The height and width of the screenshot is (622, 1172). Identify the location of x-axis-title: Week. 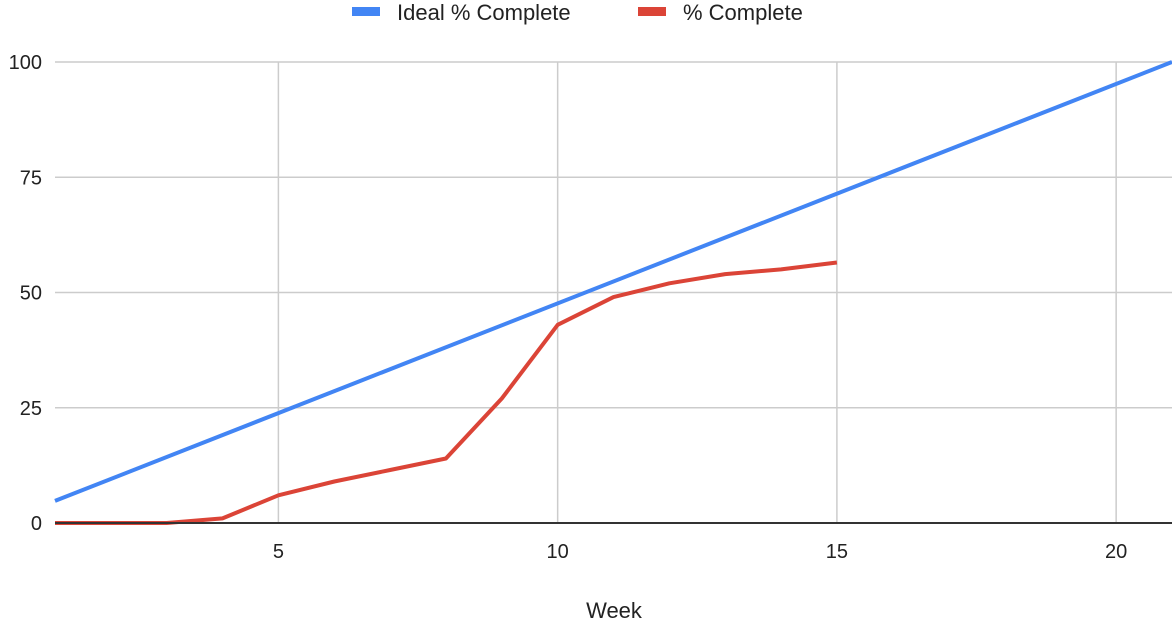
(614, 610).